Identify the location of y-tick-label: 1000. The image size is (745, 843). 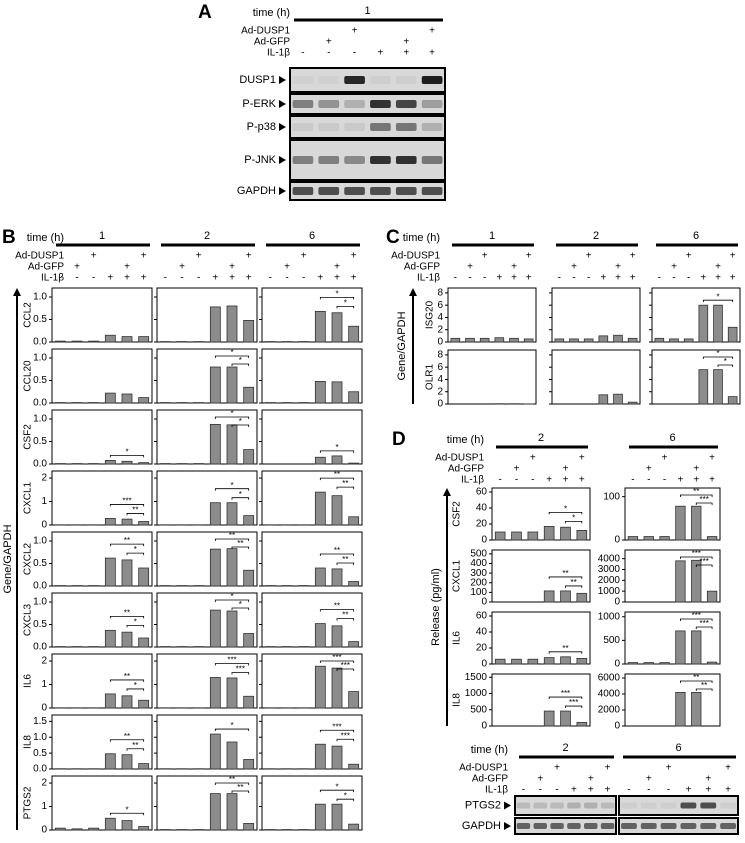
(609, 591).